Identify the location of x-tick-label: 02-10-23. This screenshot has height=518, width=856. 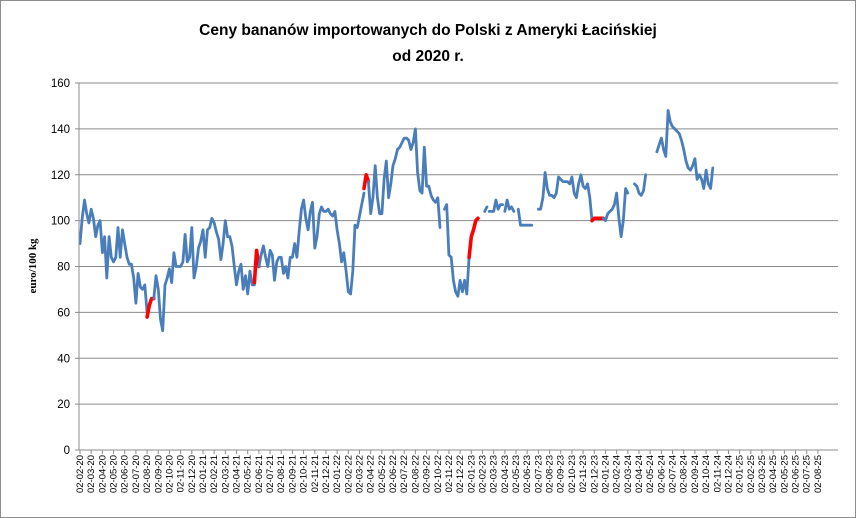
(572, 474).